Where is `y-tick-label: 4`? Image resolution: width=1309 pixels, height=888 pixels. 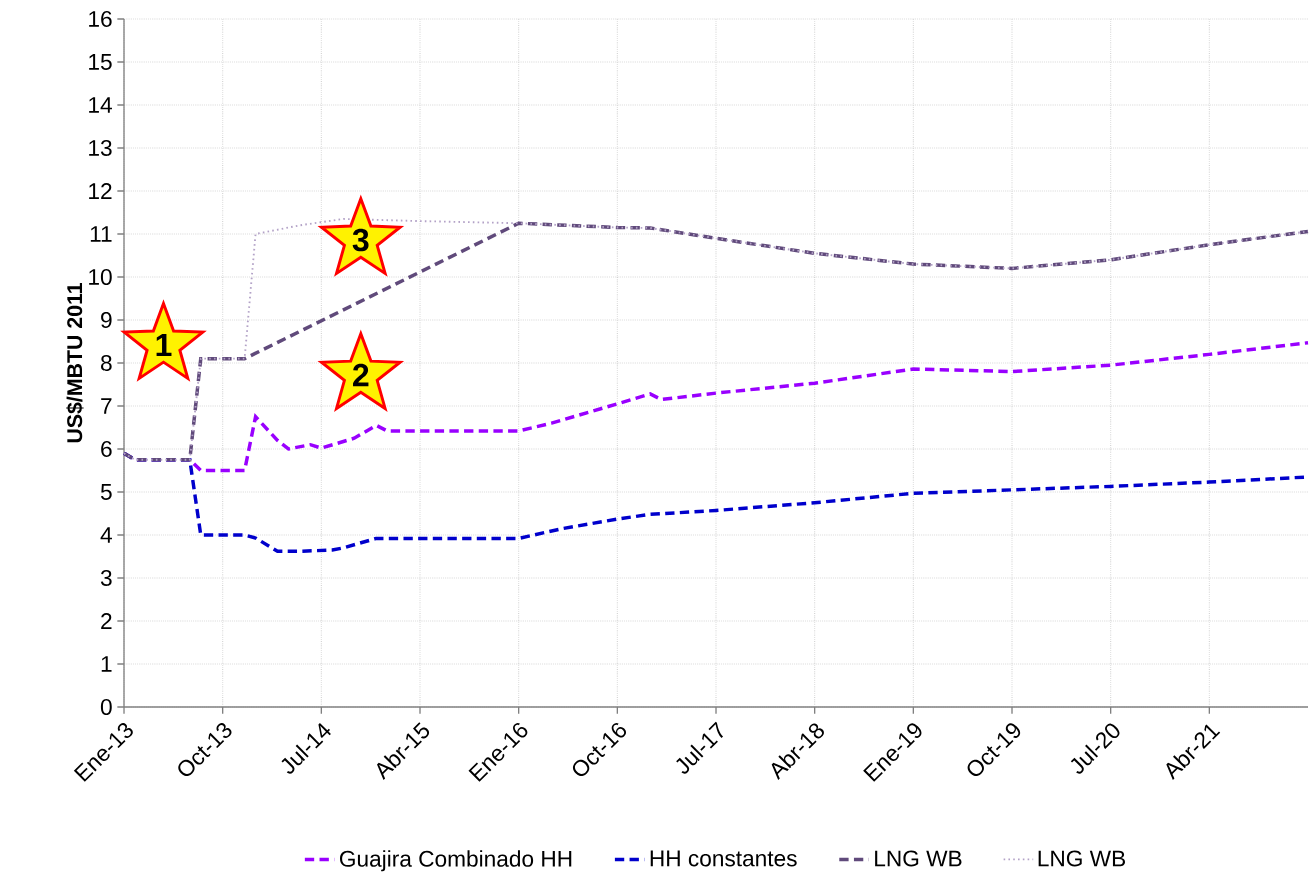 y-tick-label: 4 is located at coordinates (106, 535).